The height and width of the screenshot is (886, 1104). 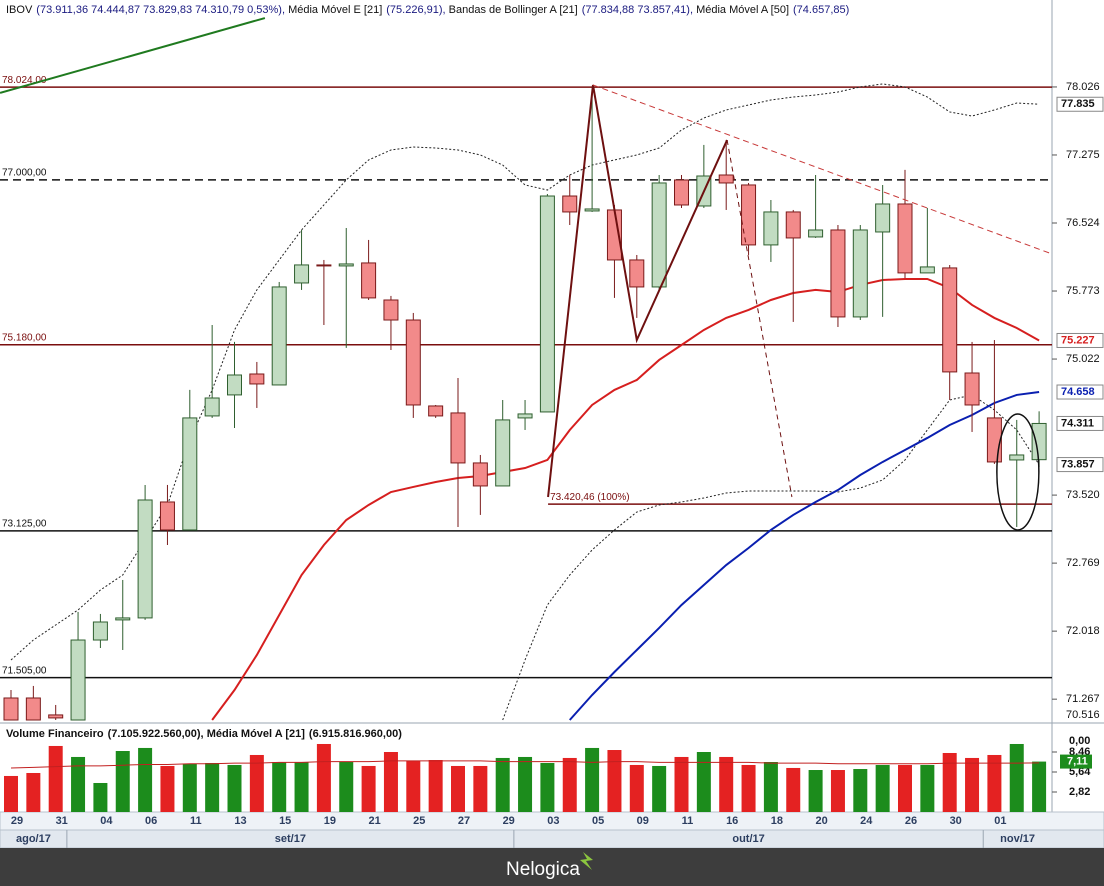 What do you see at coordinates (1083, 291) in the screenshot?
I see `y-tick-label: 75.773` at bounding box center [1083, 291].